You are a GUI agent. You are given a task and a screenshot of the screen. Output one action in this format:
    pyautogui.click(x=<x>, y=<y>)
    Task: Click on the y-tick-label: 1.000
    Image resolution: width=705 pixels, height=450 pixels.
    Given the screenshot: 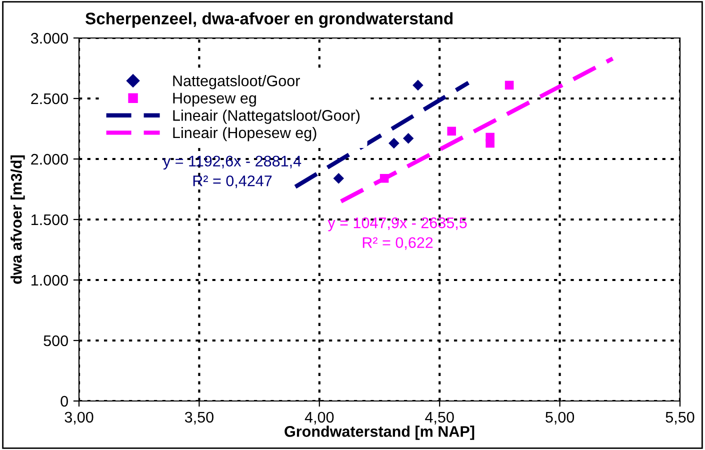 What is the action you would take?
    pyautogui.click(x=50, y=280)
    